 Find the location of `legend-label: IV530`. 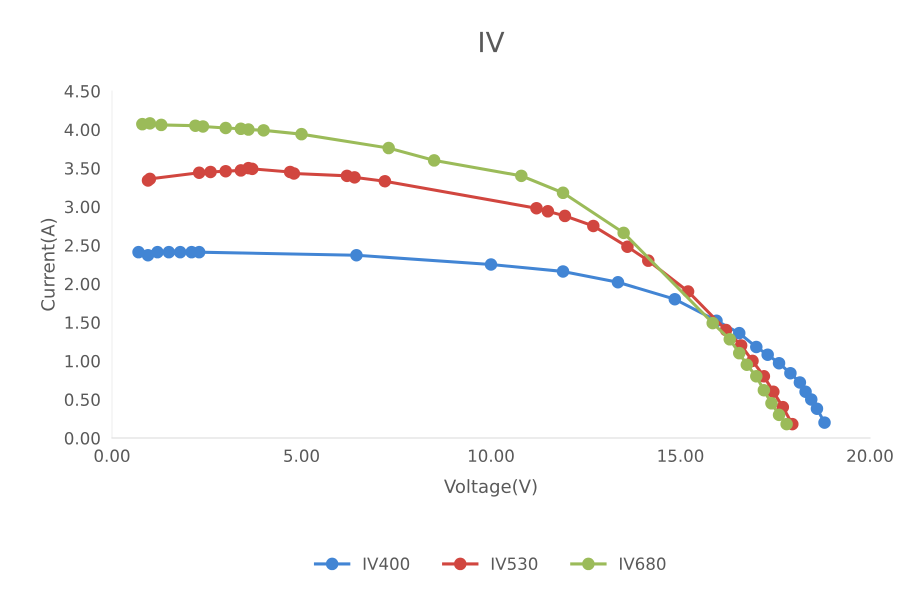

legend-label: IV530 is located at coordinates (515, 563).